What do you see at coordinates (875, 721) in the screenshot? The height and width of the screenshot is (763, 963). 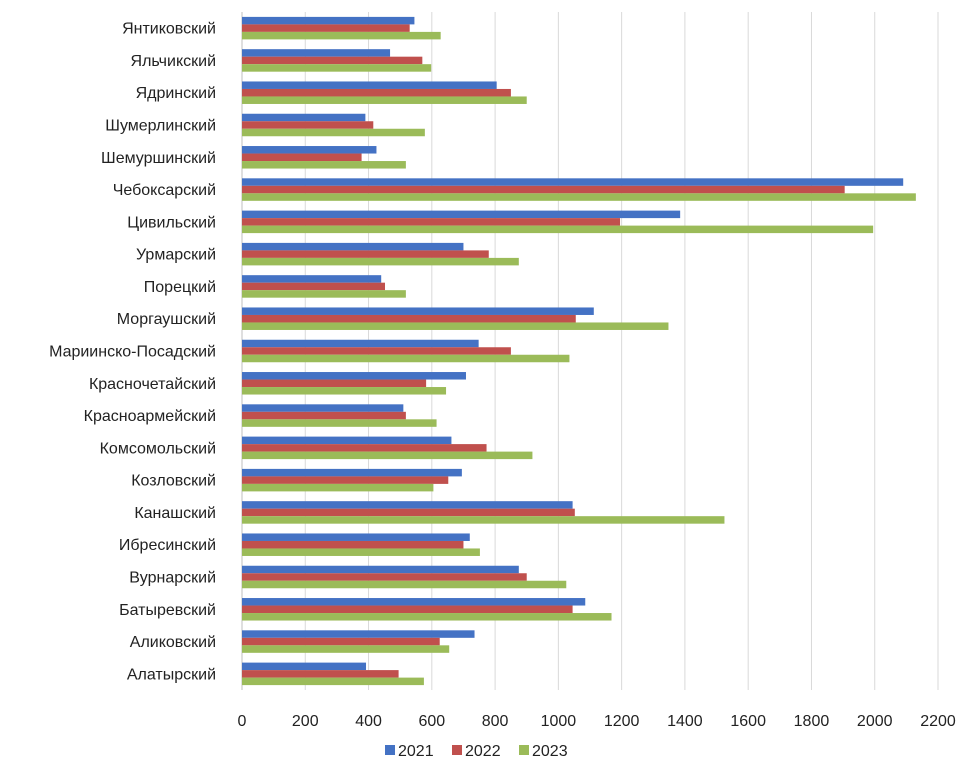 I see `x-tick-label: 2000` at bounding box center [875, 721].